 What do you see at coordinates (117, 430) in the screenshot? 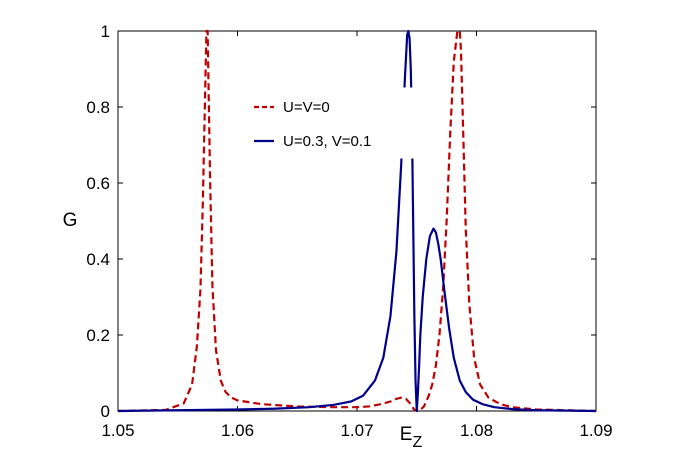
I see `x-tick-label: 1.05` at bounding box center [117, 430].